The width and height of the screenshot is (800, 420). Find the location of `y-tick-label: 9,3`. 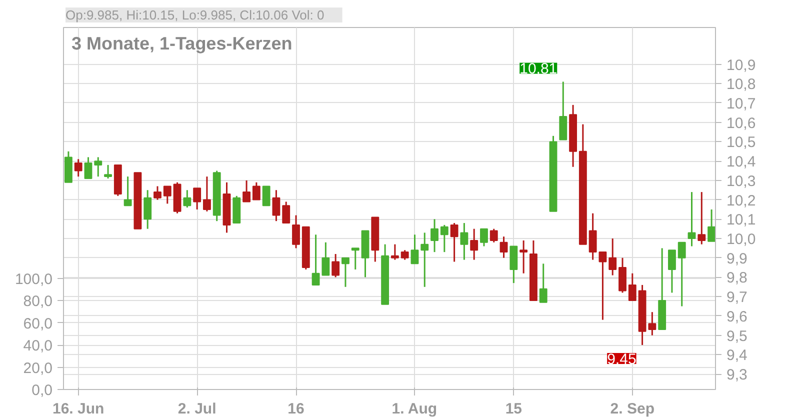

y-tick-label: 9,3 is located at coordinates (737, 375).